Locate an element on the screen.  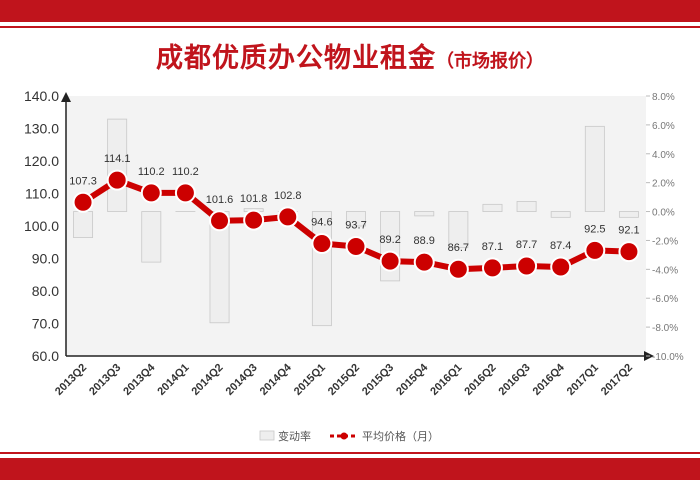
y-right-tick-label: 4.0% is located at coordinates (663, 155).